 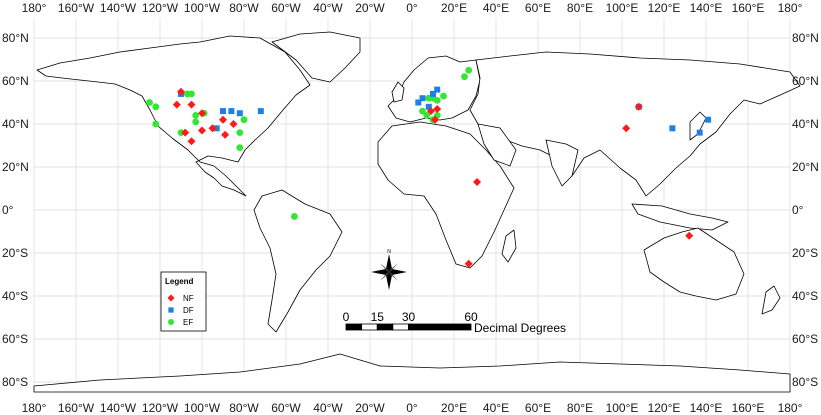 What do you see at coordinates (409, 317) in the screenshot?
I see `scale-tick-label: 30` at bounding box center [409, 317].